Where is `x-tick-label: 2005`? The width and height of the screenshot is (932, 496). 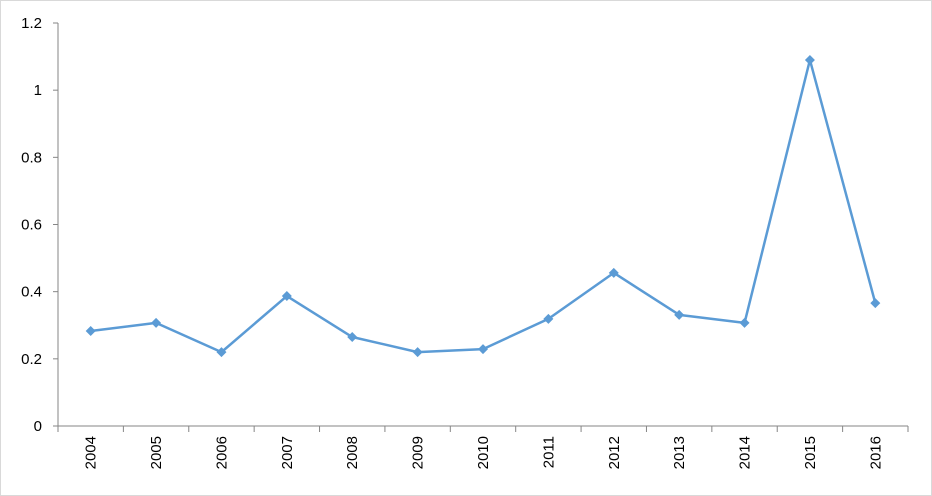
x-tick-label: 2005 is located at coordinates (156, 452).